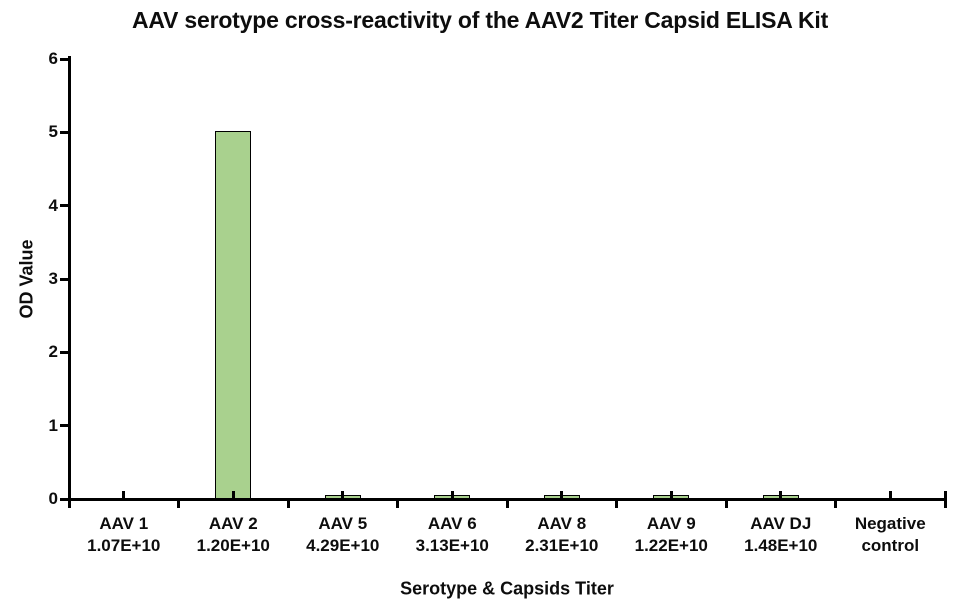 The width and height of the screenshot is (960, 611). What do you see at coordinates (53, 132) in the screenshot?
I see `y-tick-label: 5` at bounding box center [53, 132].